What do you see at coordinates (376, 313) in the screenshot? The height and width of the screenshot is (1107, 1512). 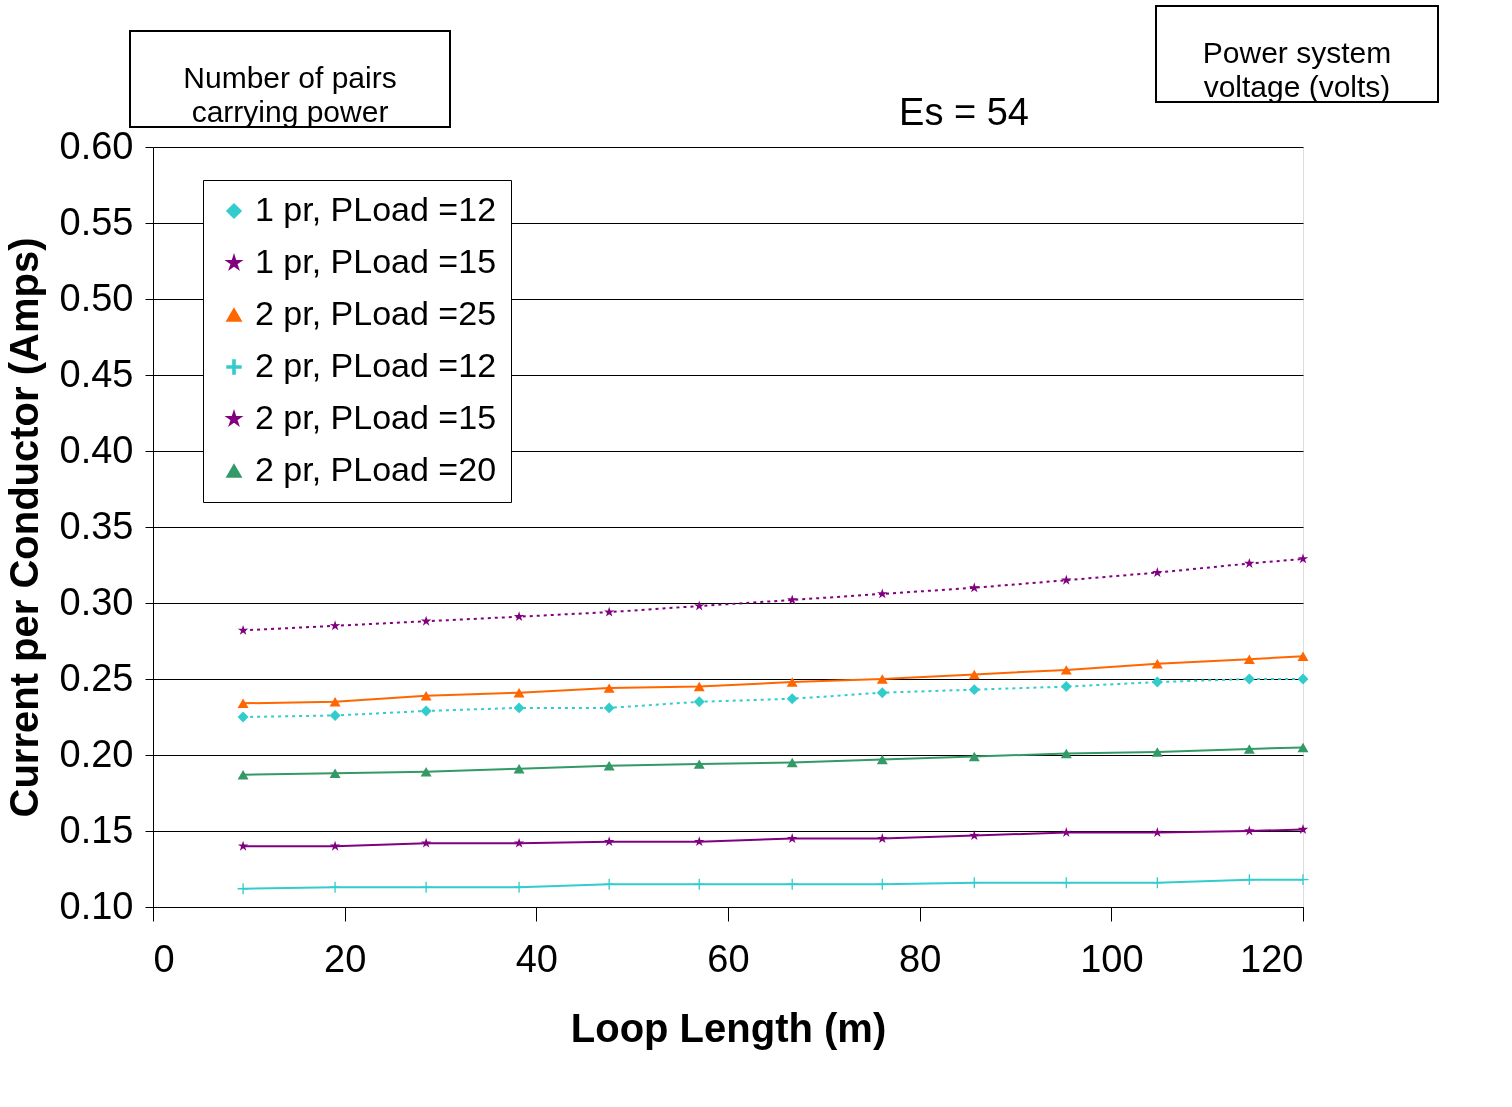 I see `legend-label: 2 pr, PLoad =25` at bounding box center [376, 313].